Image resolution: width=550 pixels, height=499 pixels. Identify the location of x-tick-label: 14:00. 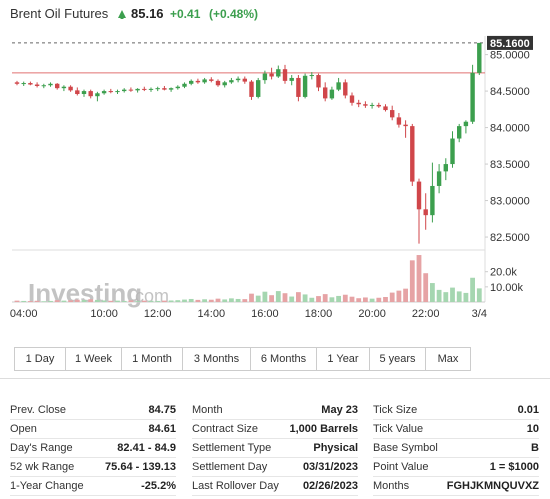
(212, 314).